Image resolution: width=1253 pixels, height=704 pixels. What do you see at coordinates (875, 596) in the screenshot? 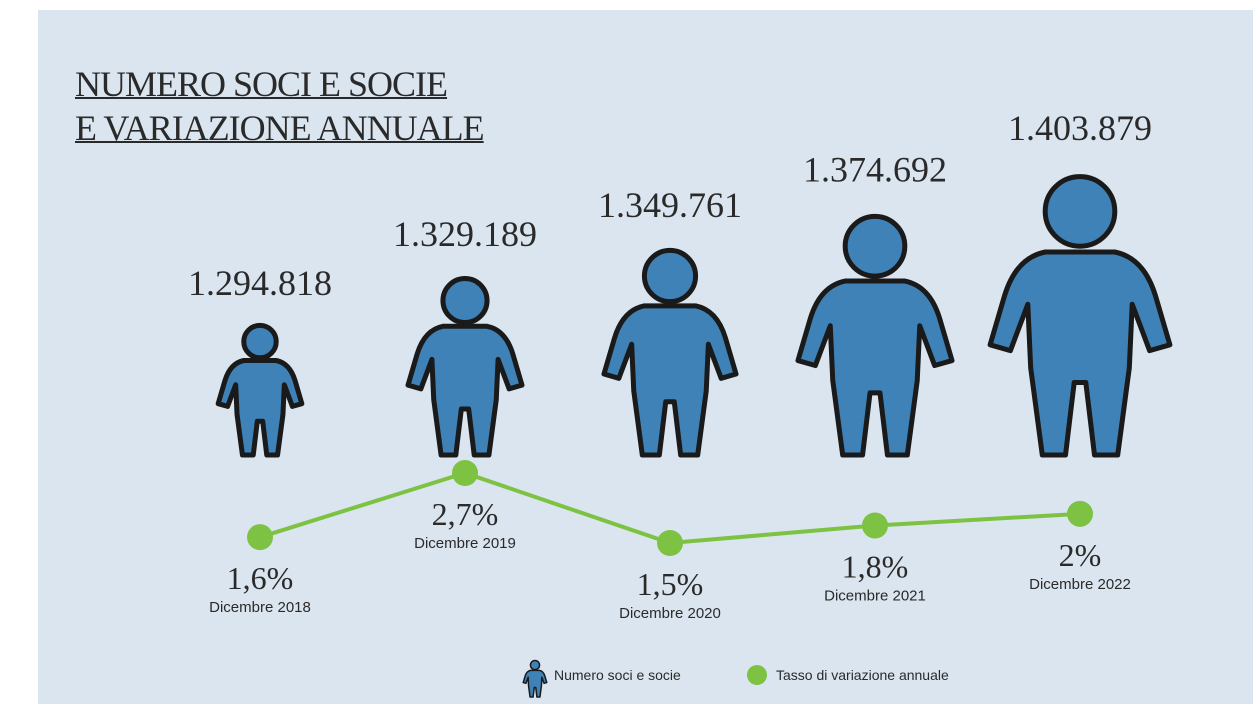
I see `category-label: Dicembre 2021` at bounding box center [875, 596].